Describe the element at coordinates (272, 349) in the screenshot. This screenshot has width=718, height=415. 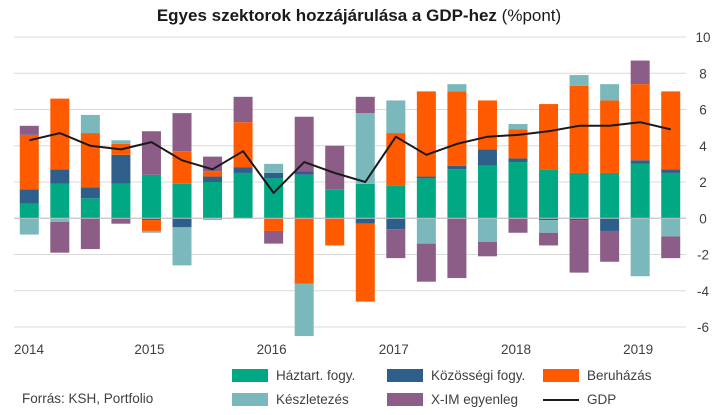
I see `x-tick-label: 2016` at that location.